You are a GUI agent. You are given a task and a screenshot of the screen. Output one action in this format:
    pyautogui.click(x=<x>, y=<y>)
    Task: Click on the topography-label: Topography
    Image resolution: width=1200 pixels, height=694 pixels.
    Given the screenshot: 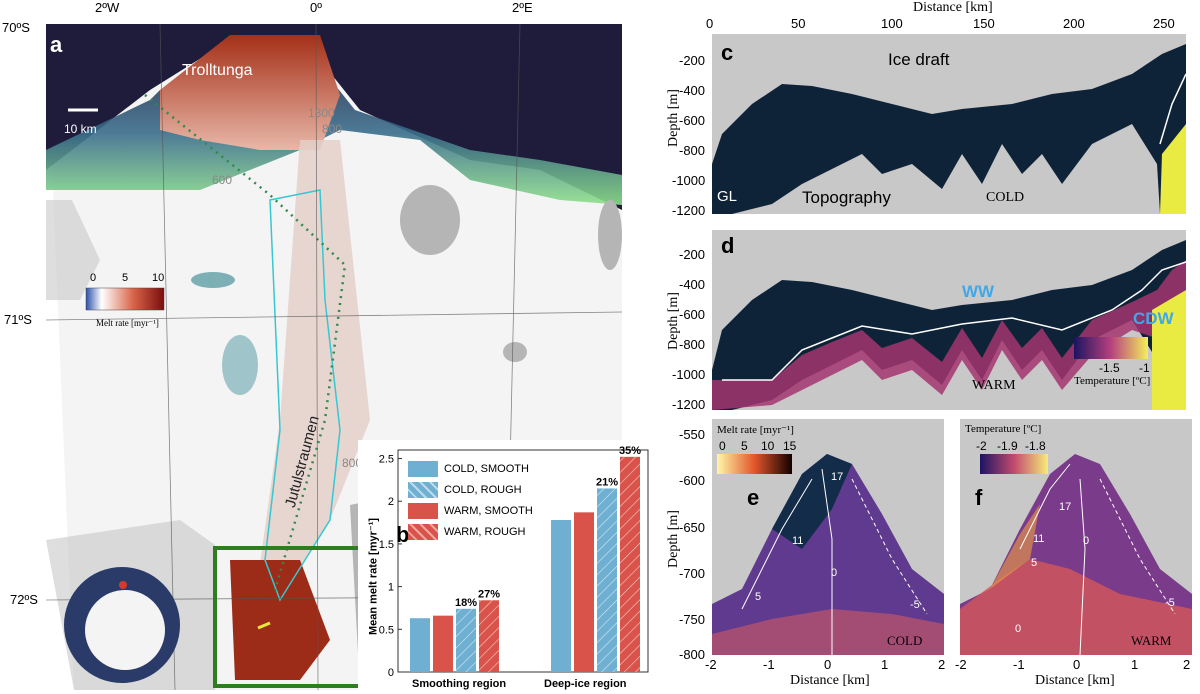 What is the action you would take?
    pyautogui.click(x=846, y=197)
    